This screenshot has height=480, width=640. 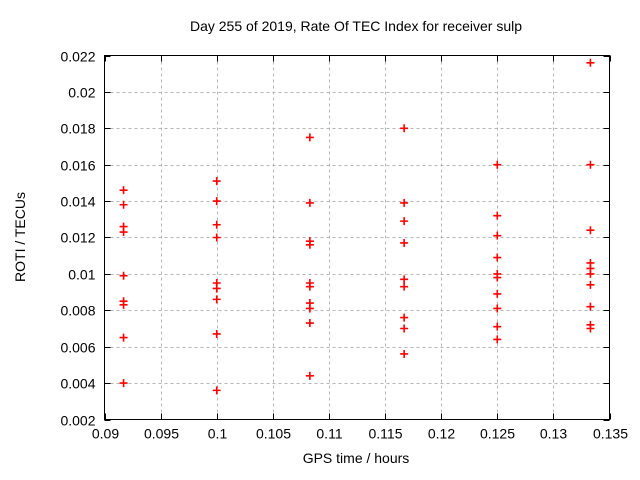 What do you see at coordinates (441, 434) in the screenshot?
I see `x-tick-label: 0.12` at bounding box center [441, 434].